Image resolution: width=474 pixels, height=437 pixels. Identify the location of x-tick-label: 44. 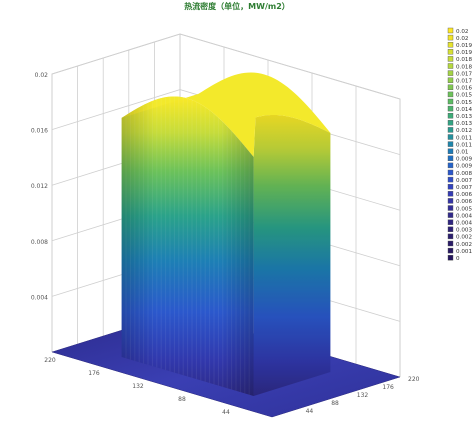
(226, 412).